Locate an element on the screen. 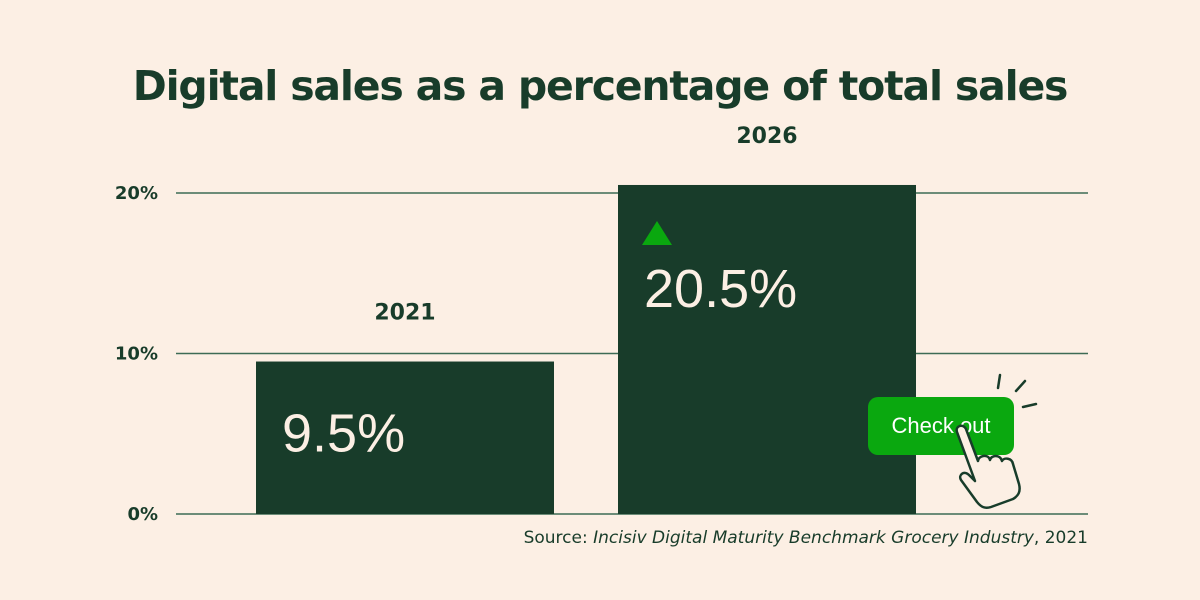 This screenshot has height=600, width=1200. bar-2021 is located at coordinates (405, 437).